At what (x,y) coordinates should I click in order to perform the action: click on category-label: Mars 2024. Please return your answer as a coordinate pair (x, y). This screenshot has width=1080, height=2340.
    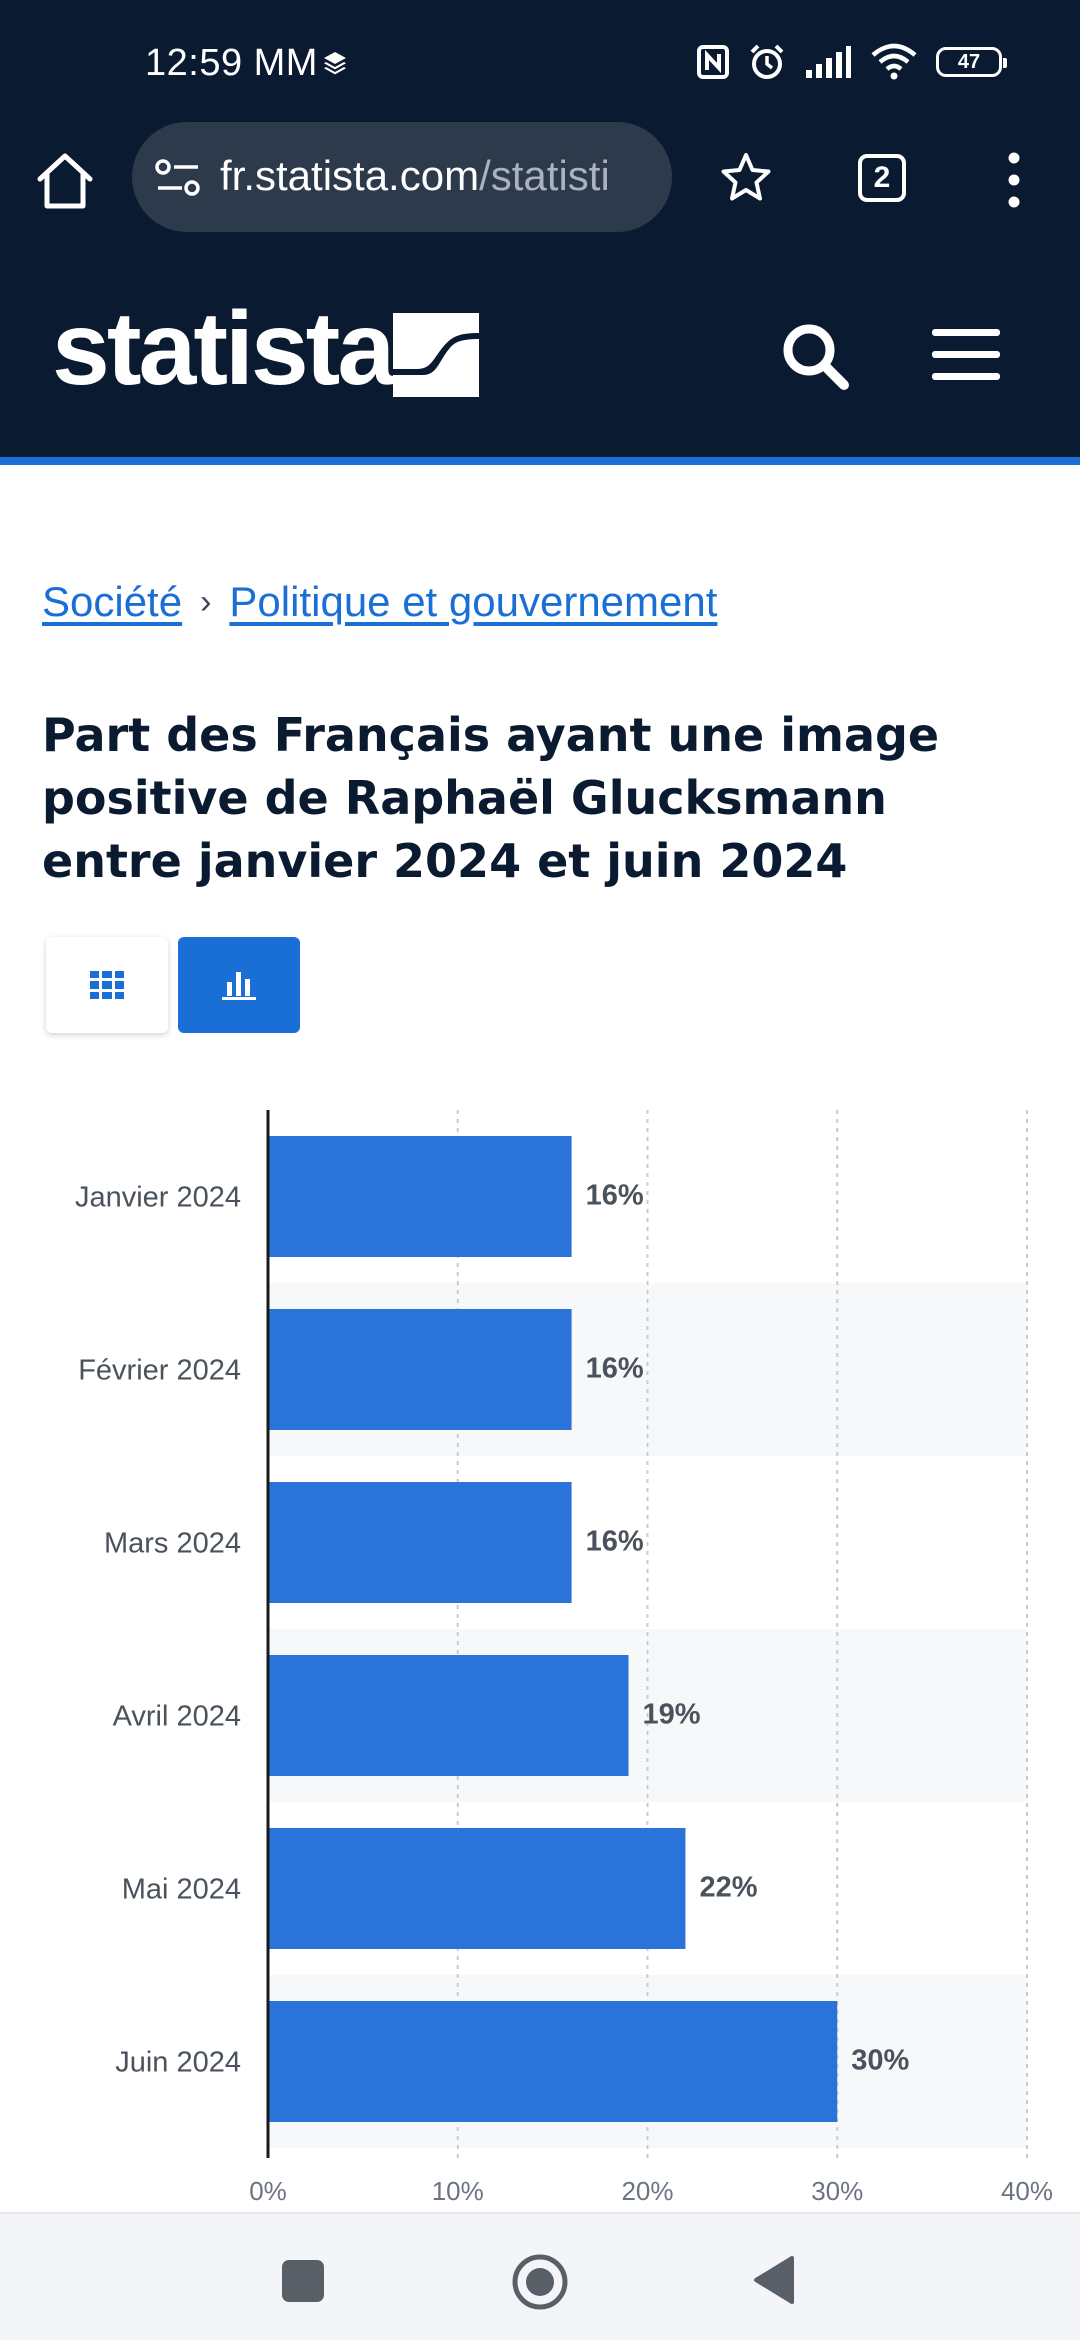
    Looking at the image, I should click on (172, 1544).